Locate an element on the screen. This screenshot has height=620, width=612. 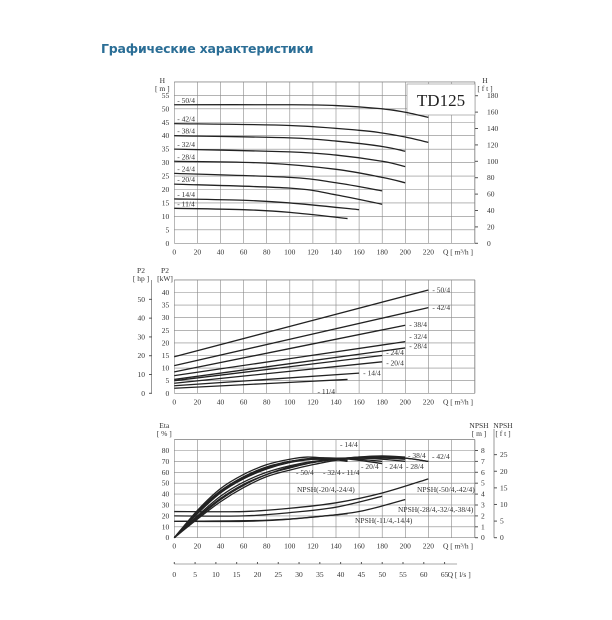
y-right-tick-label: 40 is located at coordinates (491, 210).